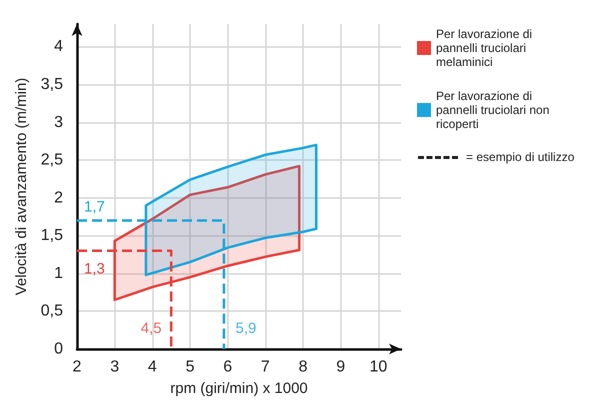 Image resolution: width=596 pixels, height=403 pixels. Describe the element at coordinates (227, 367) in the screenshot. I see `x-tick-label: 6` at that location.